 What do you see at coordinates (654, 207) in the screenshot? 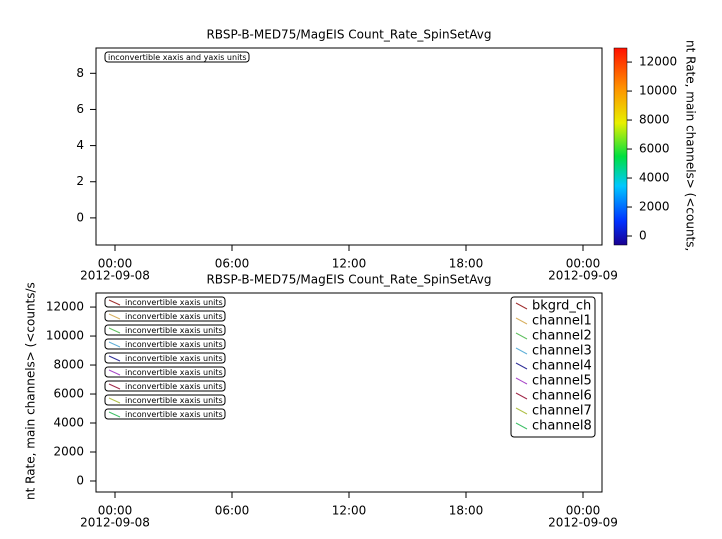
I see `colorbar-tick-label: 2000` at bounding box center [654, 207].